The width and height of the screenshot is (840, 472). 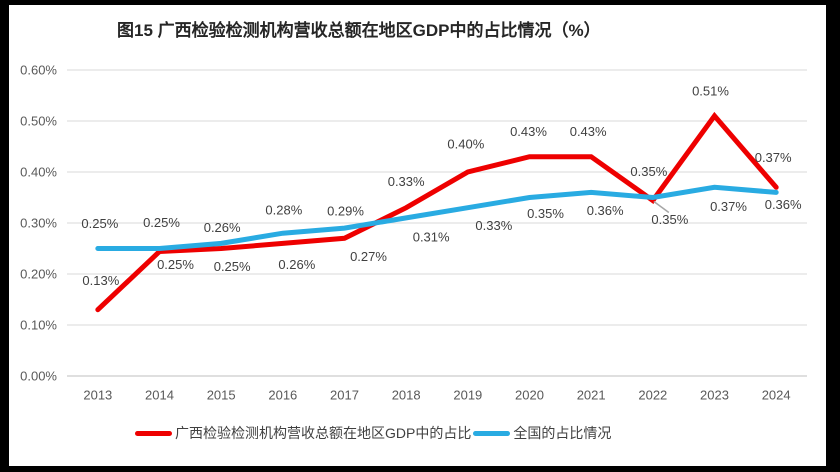 I want to click on data-label: 0.31%, so click(x=431, y=236).